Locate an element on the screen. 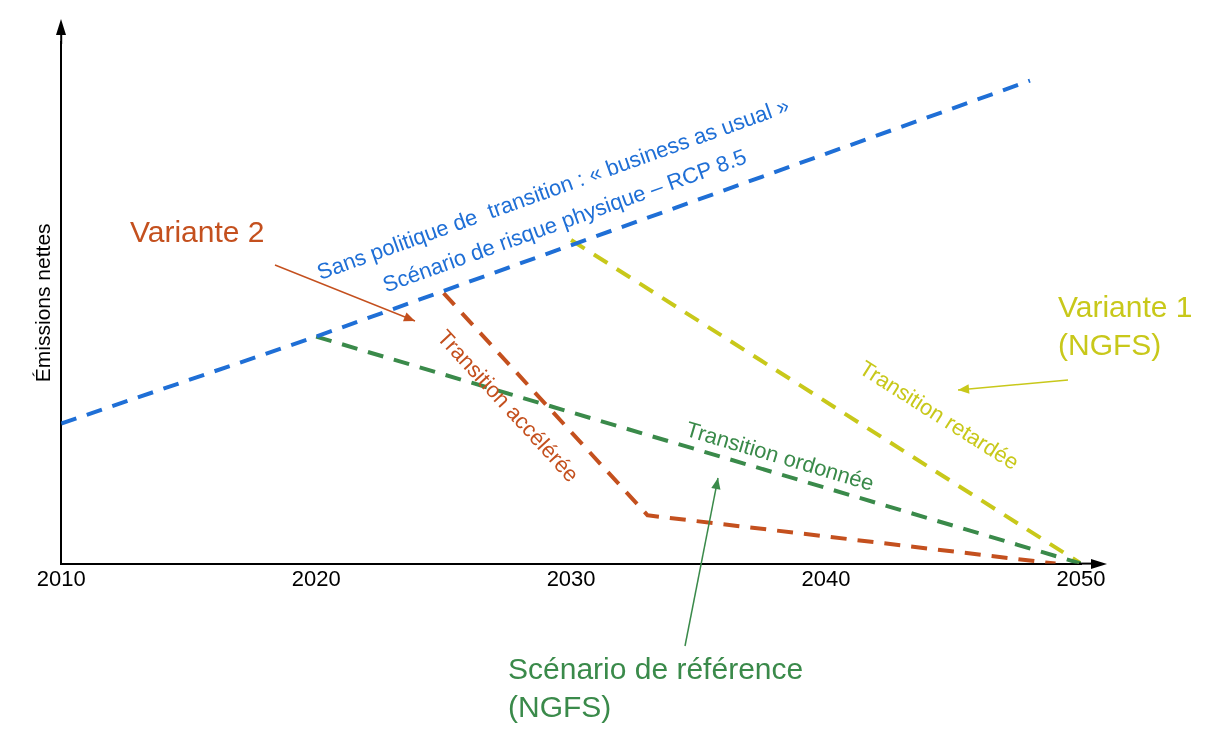  x-tick-label: 2040 is located at coordinates (826, 578).